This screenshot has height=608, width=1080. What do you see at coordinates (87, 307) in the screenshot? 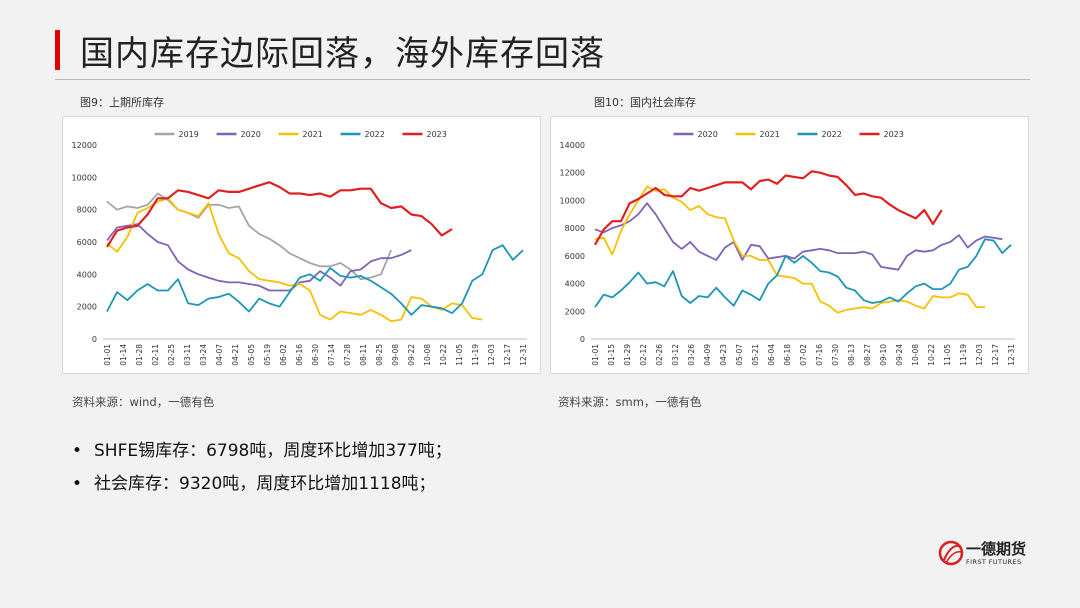
I see `chart1-y-tick-label: 2000` at bounding box center [87, 307].